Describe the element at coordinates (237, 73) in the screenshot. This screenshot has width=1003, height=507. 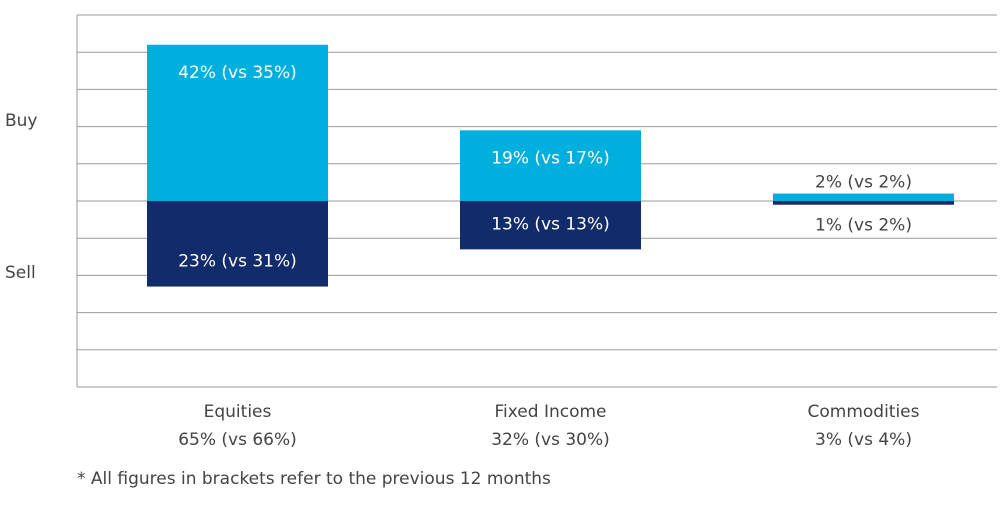
I see `value-label: 42% (vs 35%)` at that location.